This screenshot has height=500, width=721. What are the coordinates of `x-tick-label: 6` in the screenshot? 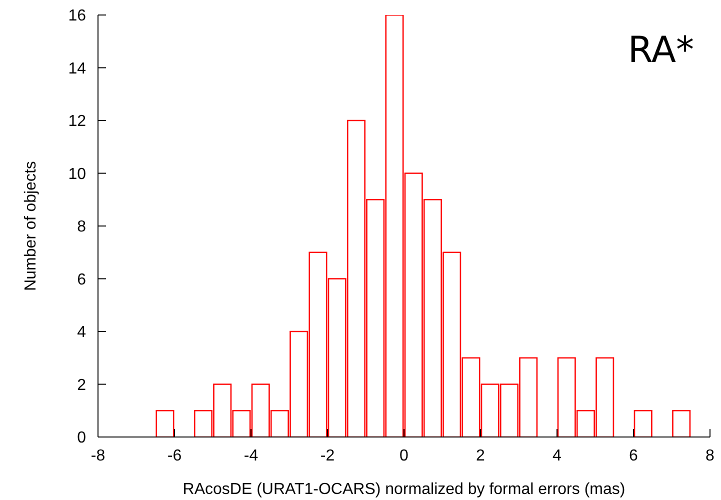 It's located at (633, 455).